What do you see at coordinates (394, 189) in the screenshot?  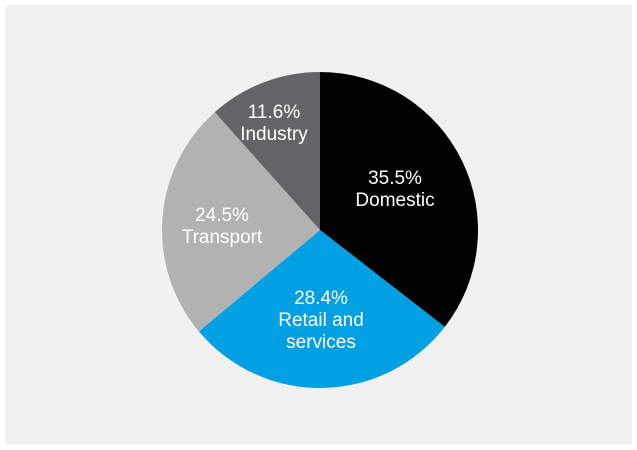 I see `slice-label-domestic: 35.5% Domestic` at bounding box center [394, 189].